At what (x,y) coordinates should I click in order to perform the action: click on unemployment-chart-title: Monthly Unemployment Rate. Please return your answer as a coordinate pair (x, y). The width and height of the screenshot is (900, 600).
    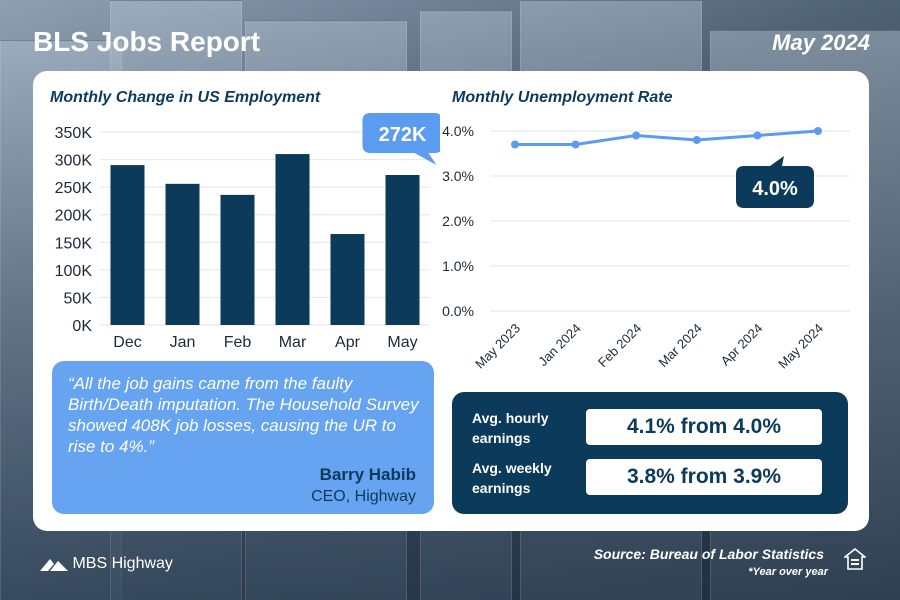
    Looking at the image, I should click on (562, 97).